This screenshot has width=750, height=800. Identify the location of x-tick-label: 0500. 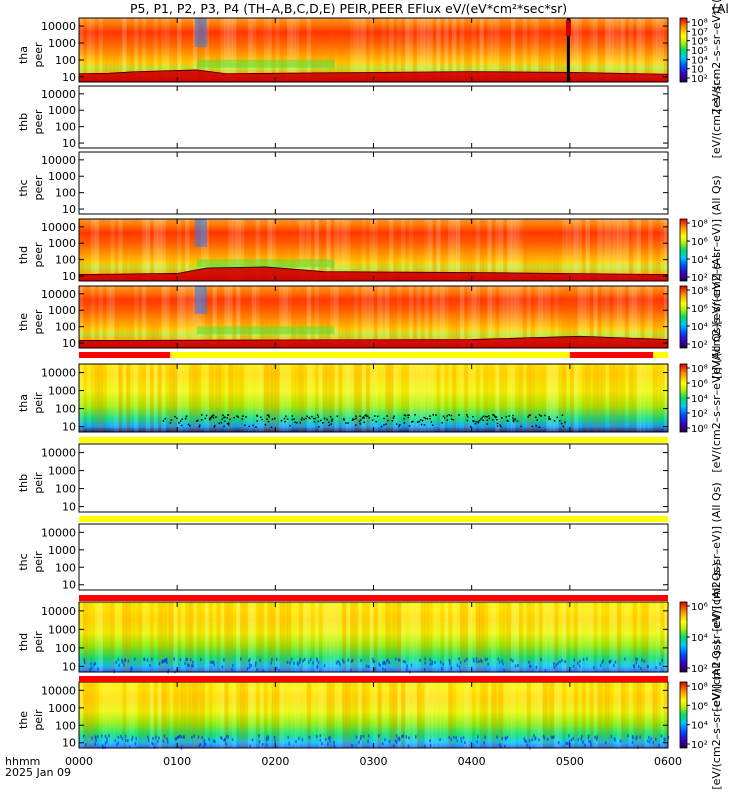
(570, 761).